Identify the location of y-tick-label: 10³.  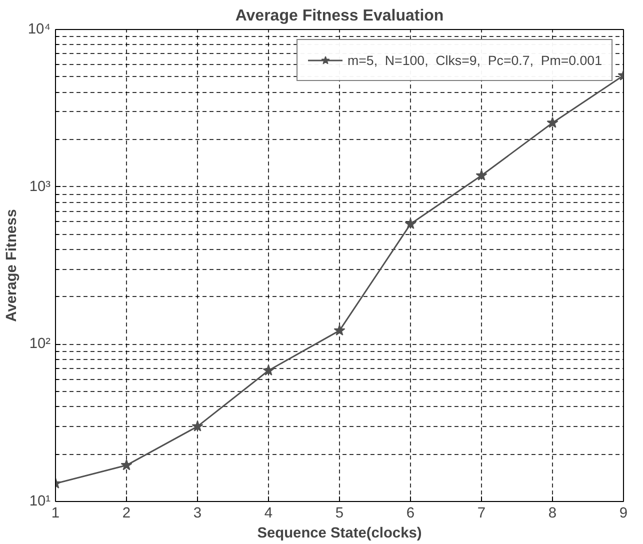
(40, 186).